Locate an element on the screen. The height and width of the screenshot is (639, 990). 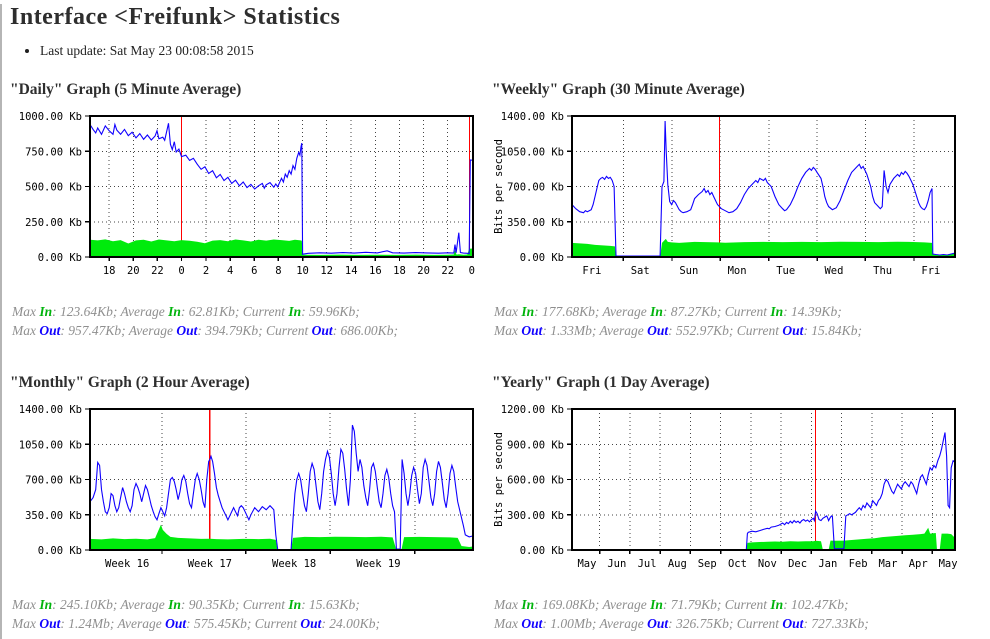
svg-text: Jun is located at coordinates (616, 564).